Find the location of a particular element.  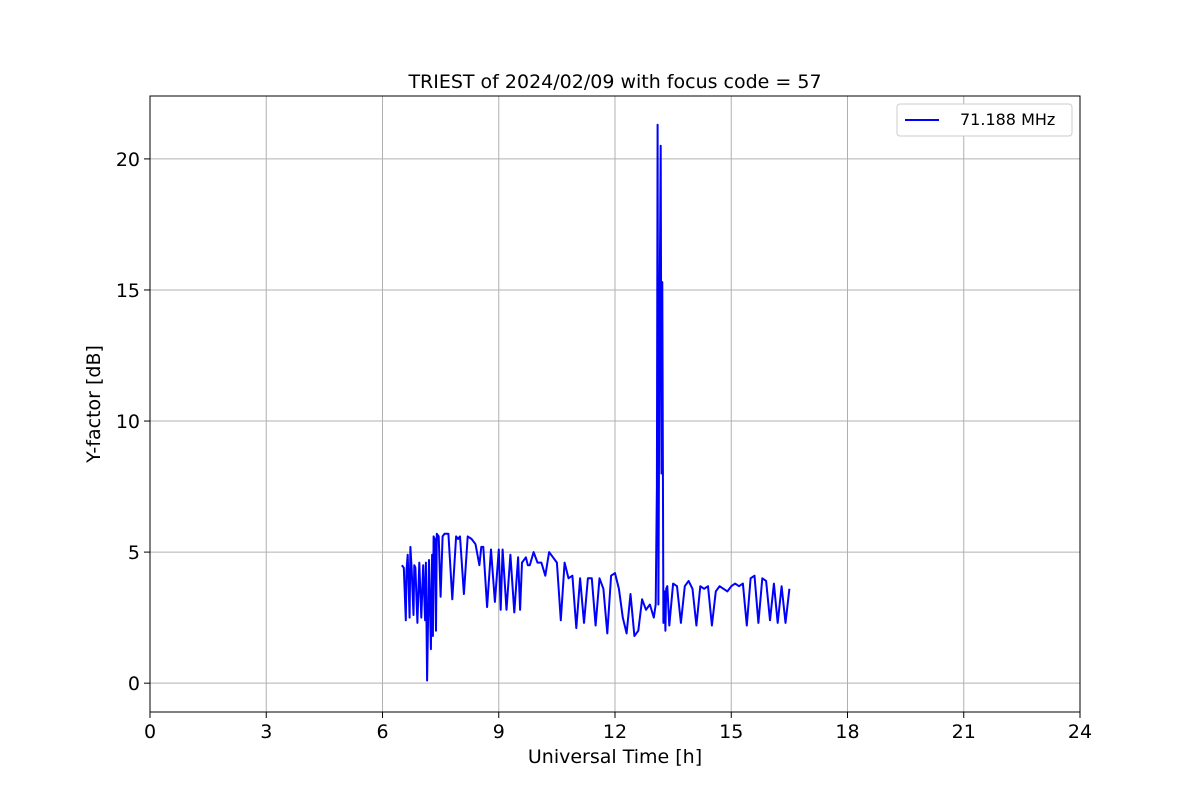

legend: 71.188 MHz is located at coordinates (984, 120).